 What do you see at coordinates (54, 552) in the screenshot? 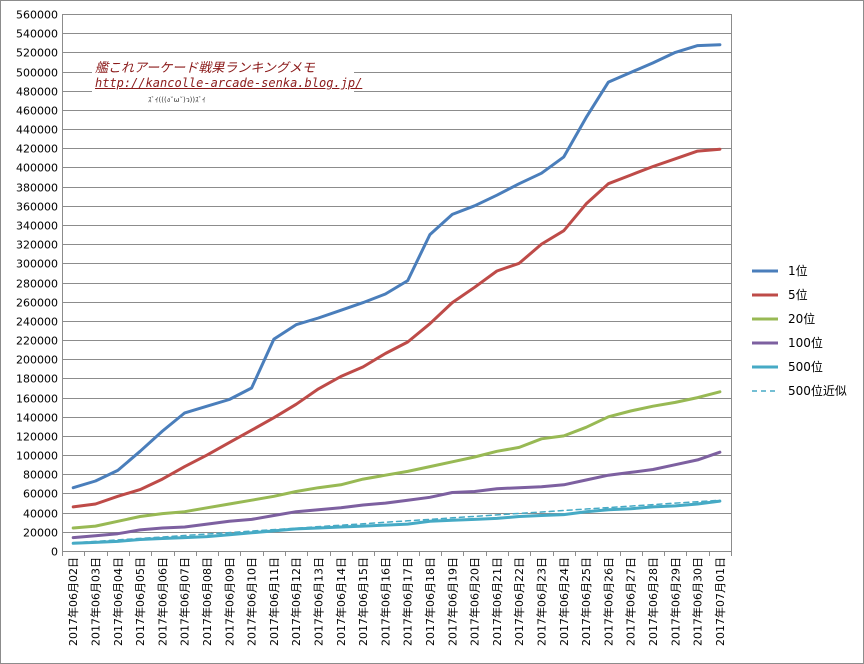
I see `y-tick-label: 0` at bounding box center [54, 552].